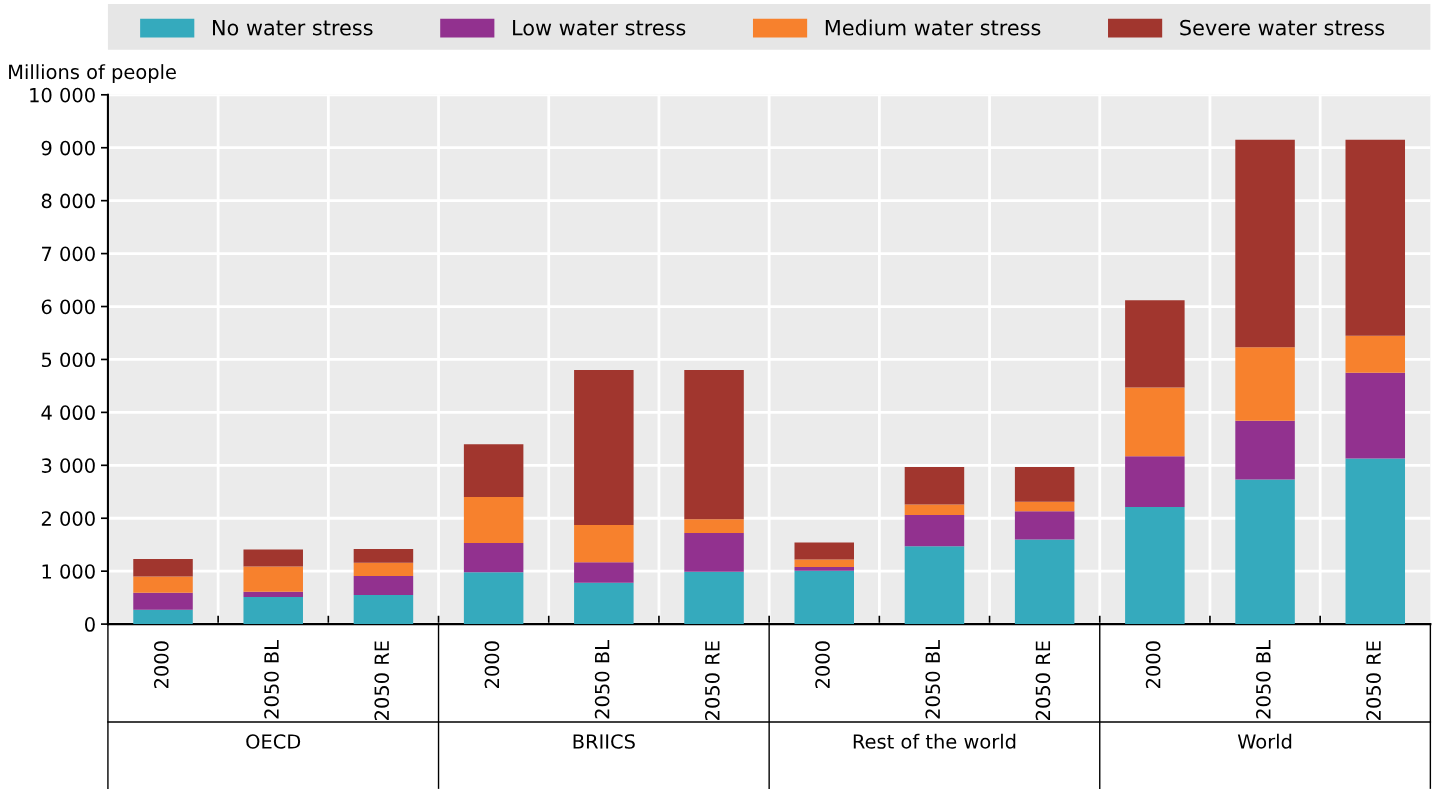 This screenshot has width=1439, height=790. Describe the element at coordinates (68, 307) in the screenshot. I see `y-tick-label: 6 000` at that location.